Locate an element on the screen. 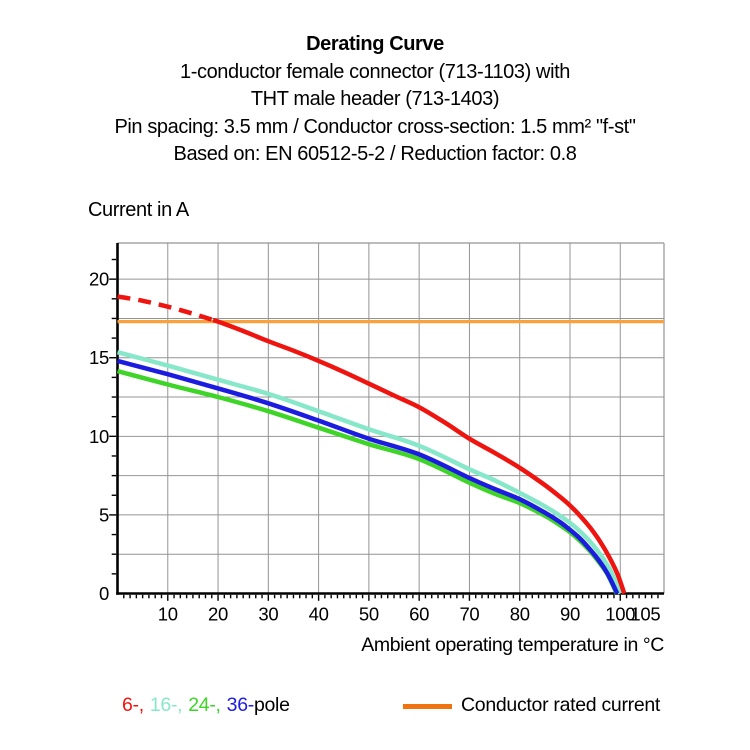  y-tick-label: 5 is located at coordinates (104, 514).